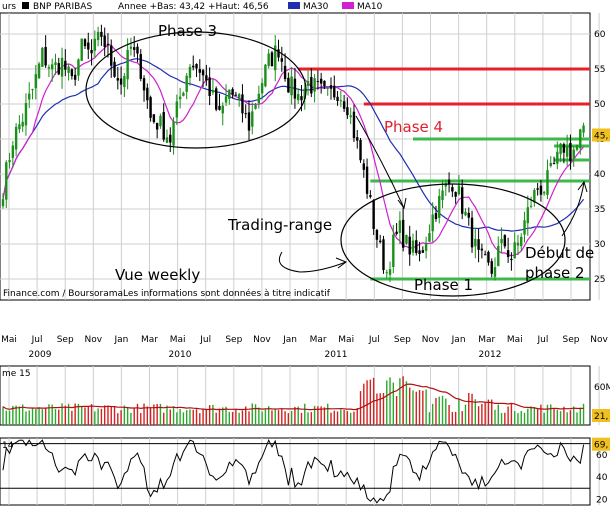  I want to click on last-price-box, so click(601, 135).